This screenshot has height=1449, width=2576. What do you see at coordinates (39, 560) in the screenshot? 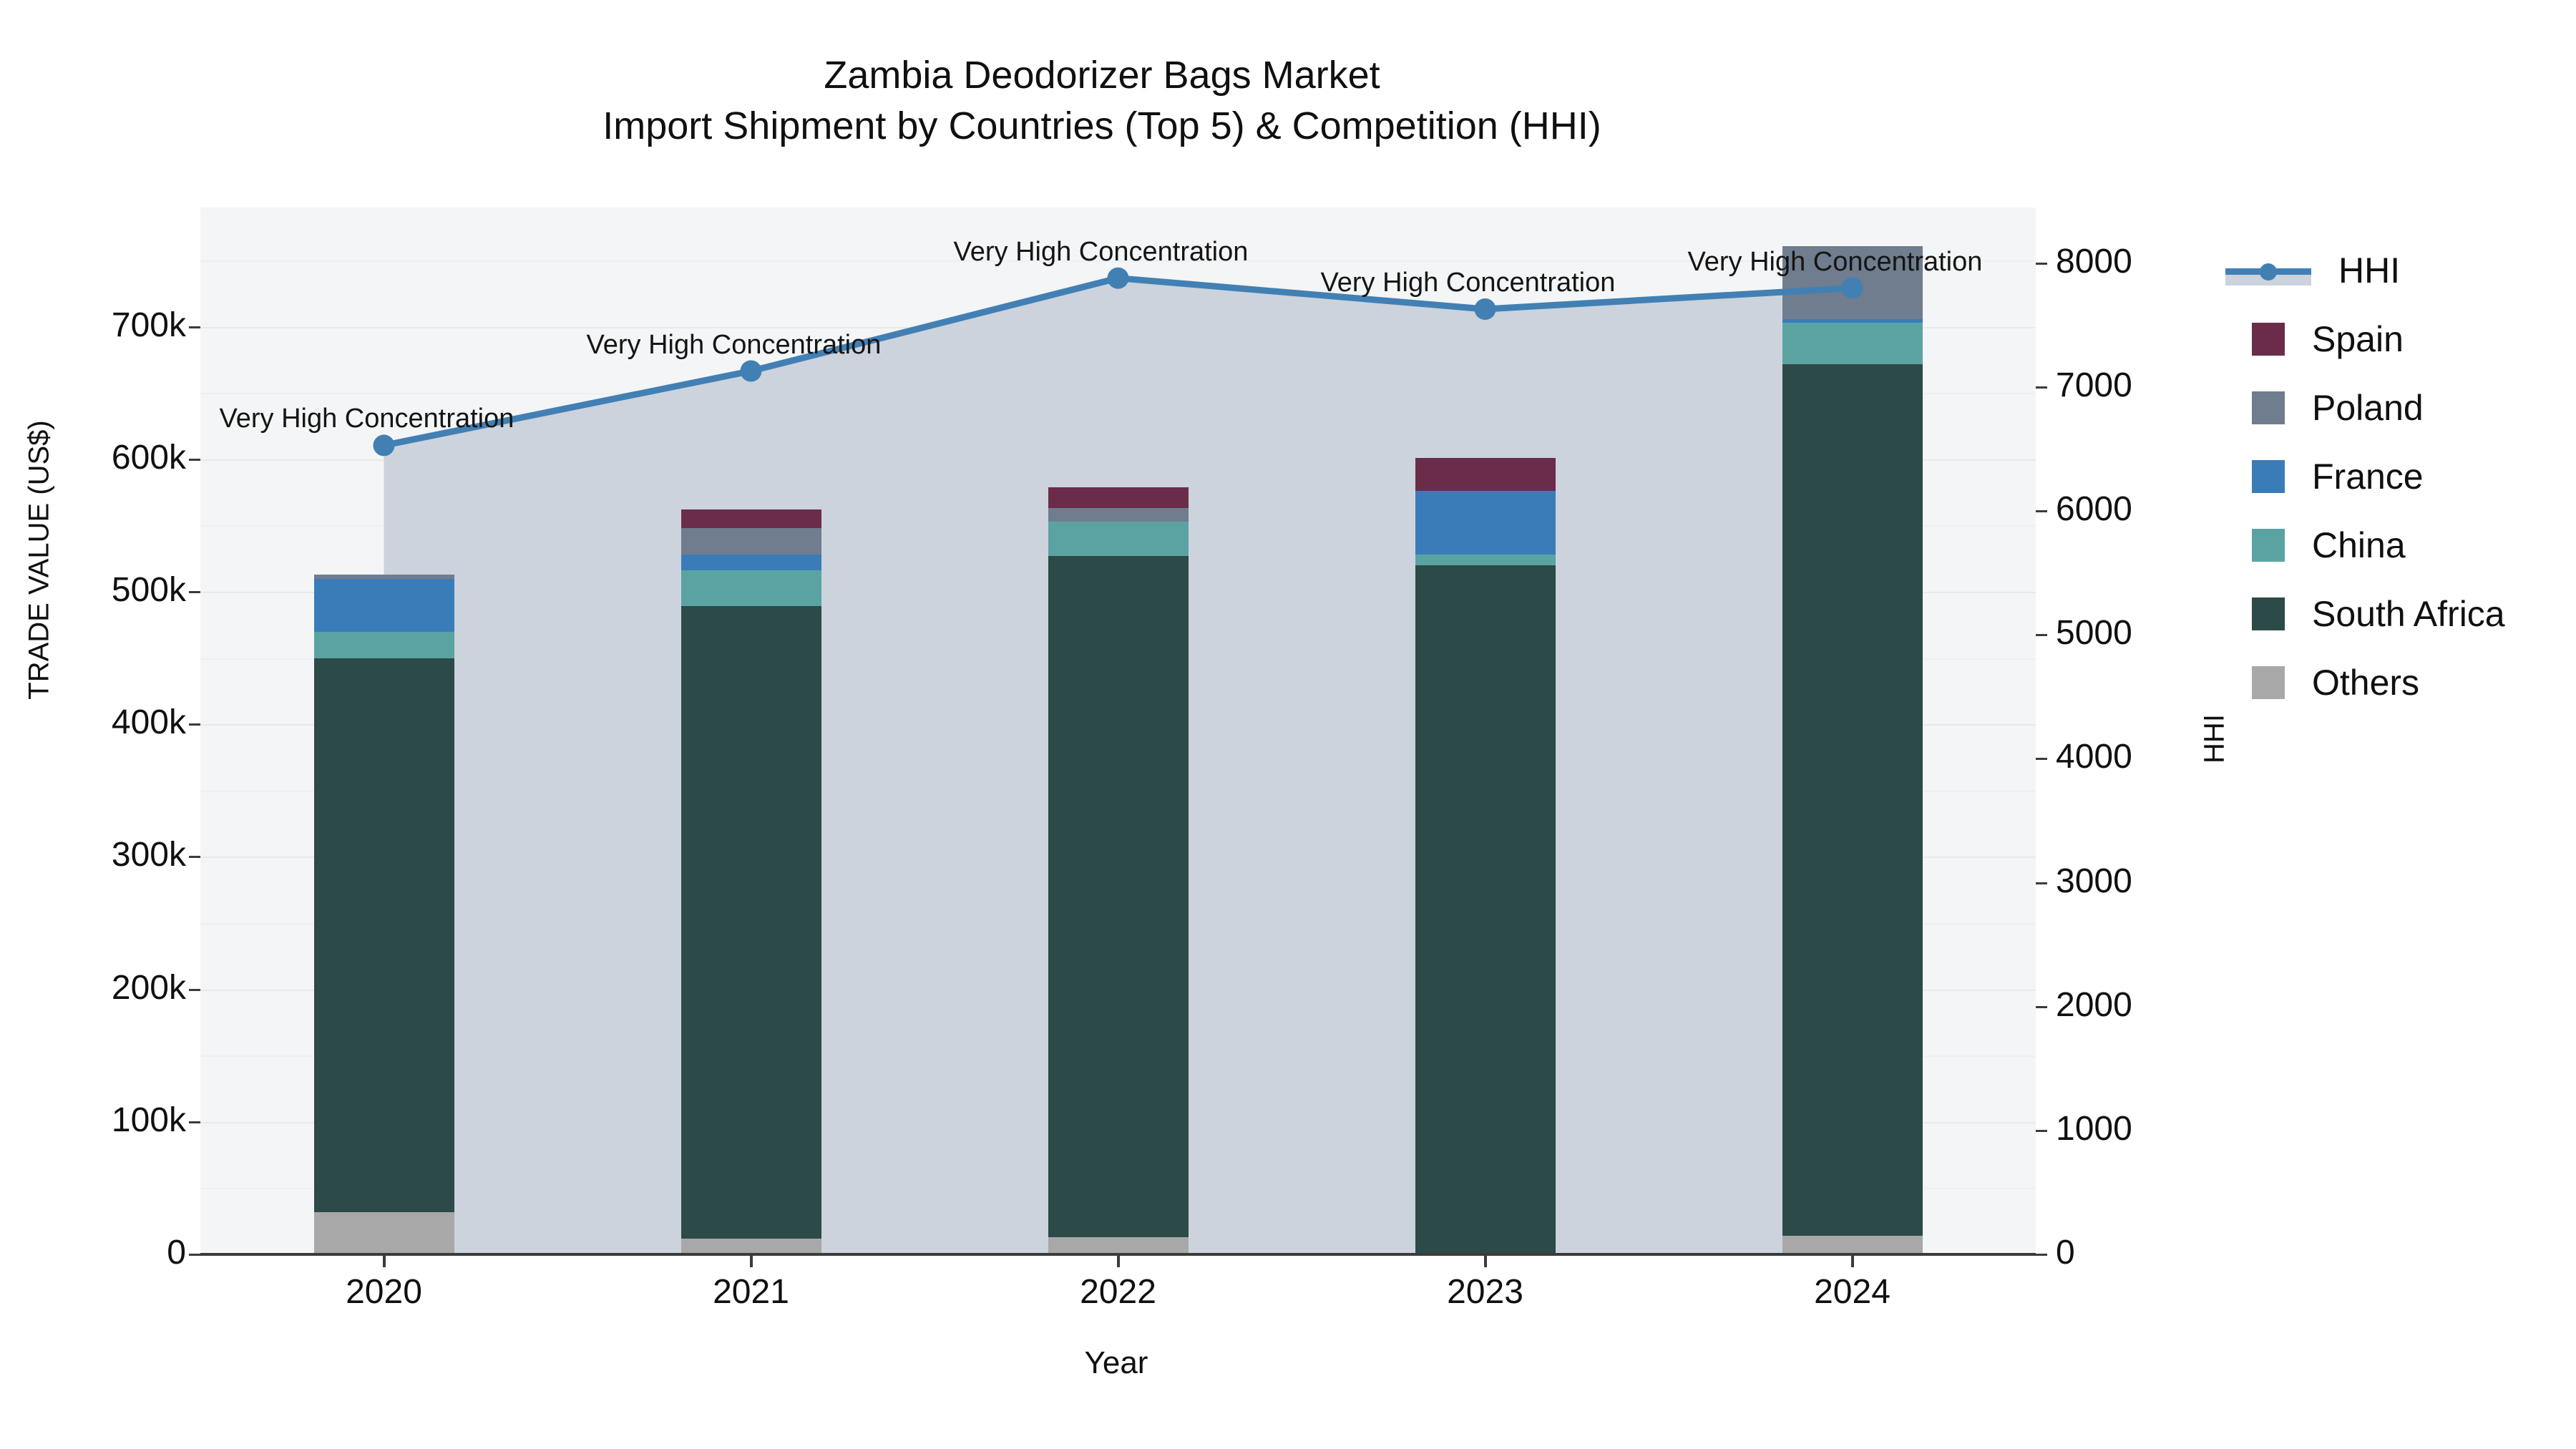
I see `y-axis-left-label: TRADE VALUE (US$)` at bounding box center [39, 560].